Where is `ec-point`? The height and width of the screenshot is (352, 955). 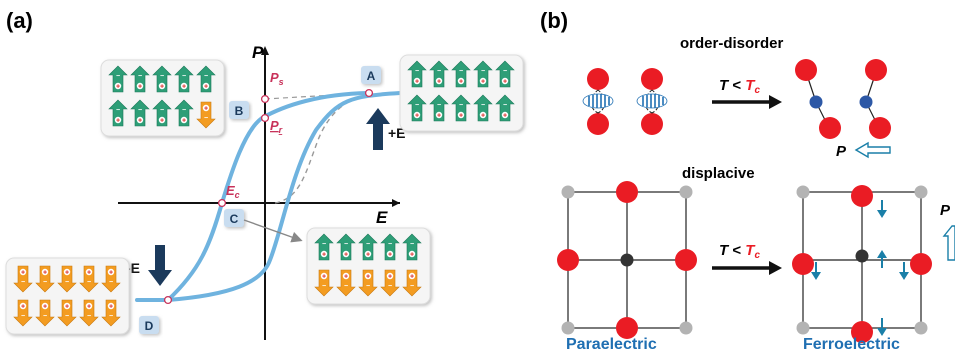 ec-point is located at coordinates (222, 203).